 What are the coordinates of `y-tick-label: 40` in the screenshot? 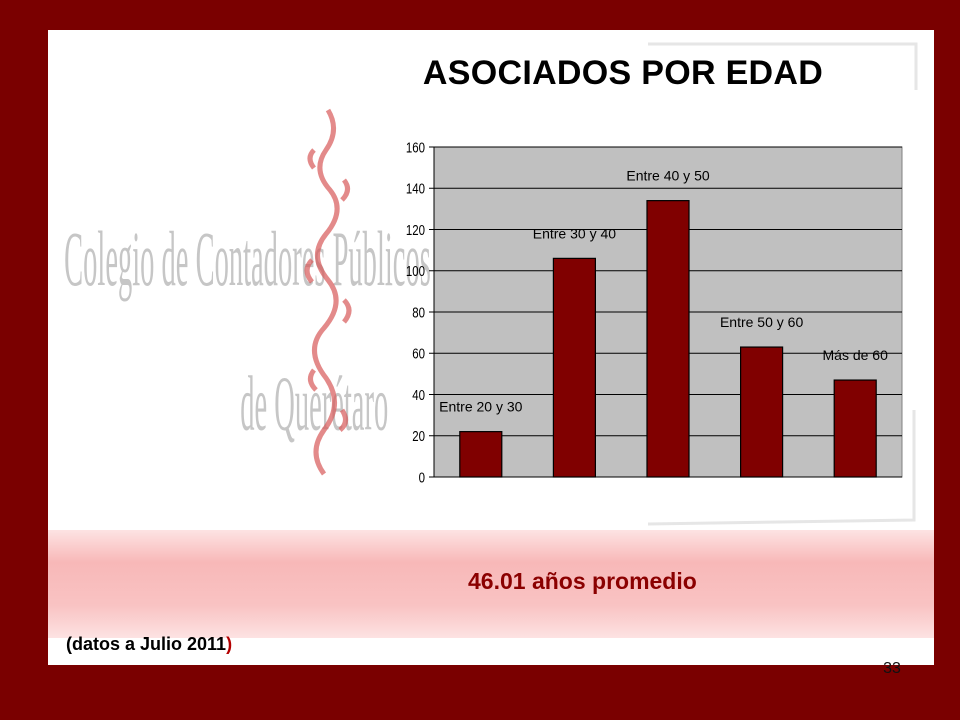 It's located at (418, 394).